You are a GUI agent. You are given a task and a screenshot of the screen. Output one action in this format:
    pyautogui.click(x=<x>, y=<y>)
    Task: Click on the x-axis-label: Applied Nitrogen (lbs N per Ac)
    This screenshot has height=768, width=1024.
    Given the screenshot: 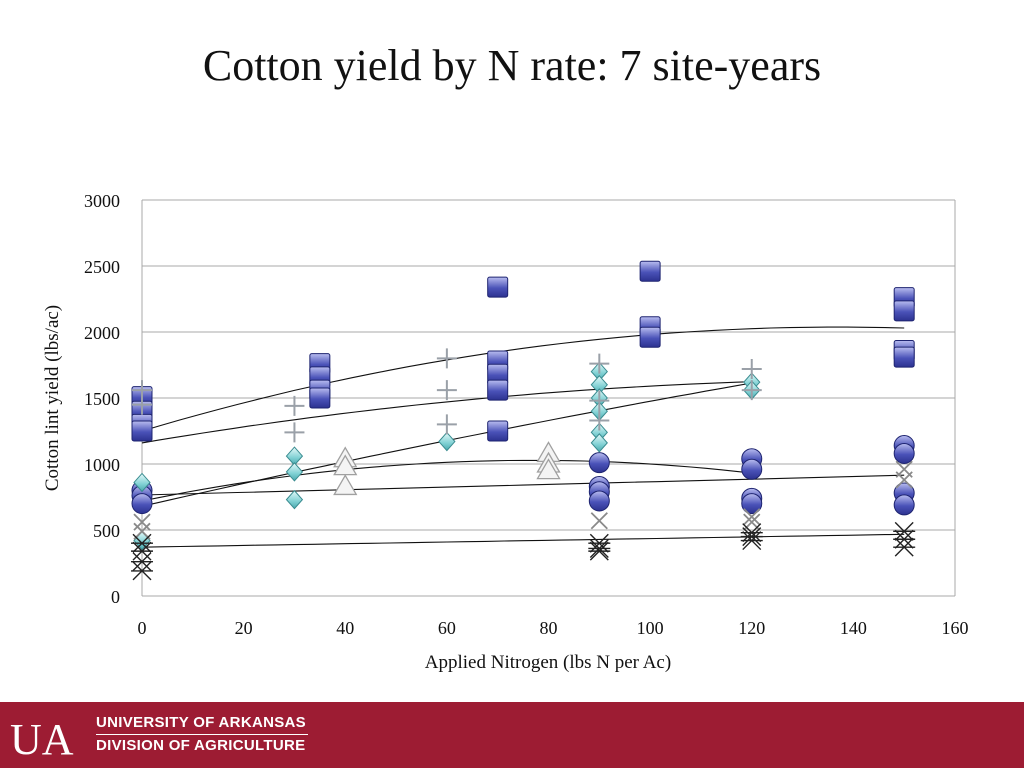 What is the action you would take?
    pyautogui.click(x=548, y=662)
    